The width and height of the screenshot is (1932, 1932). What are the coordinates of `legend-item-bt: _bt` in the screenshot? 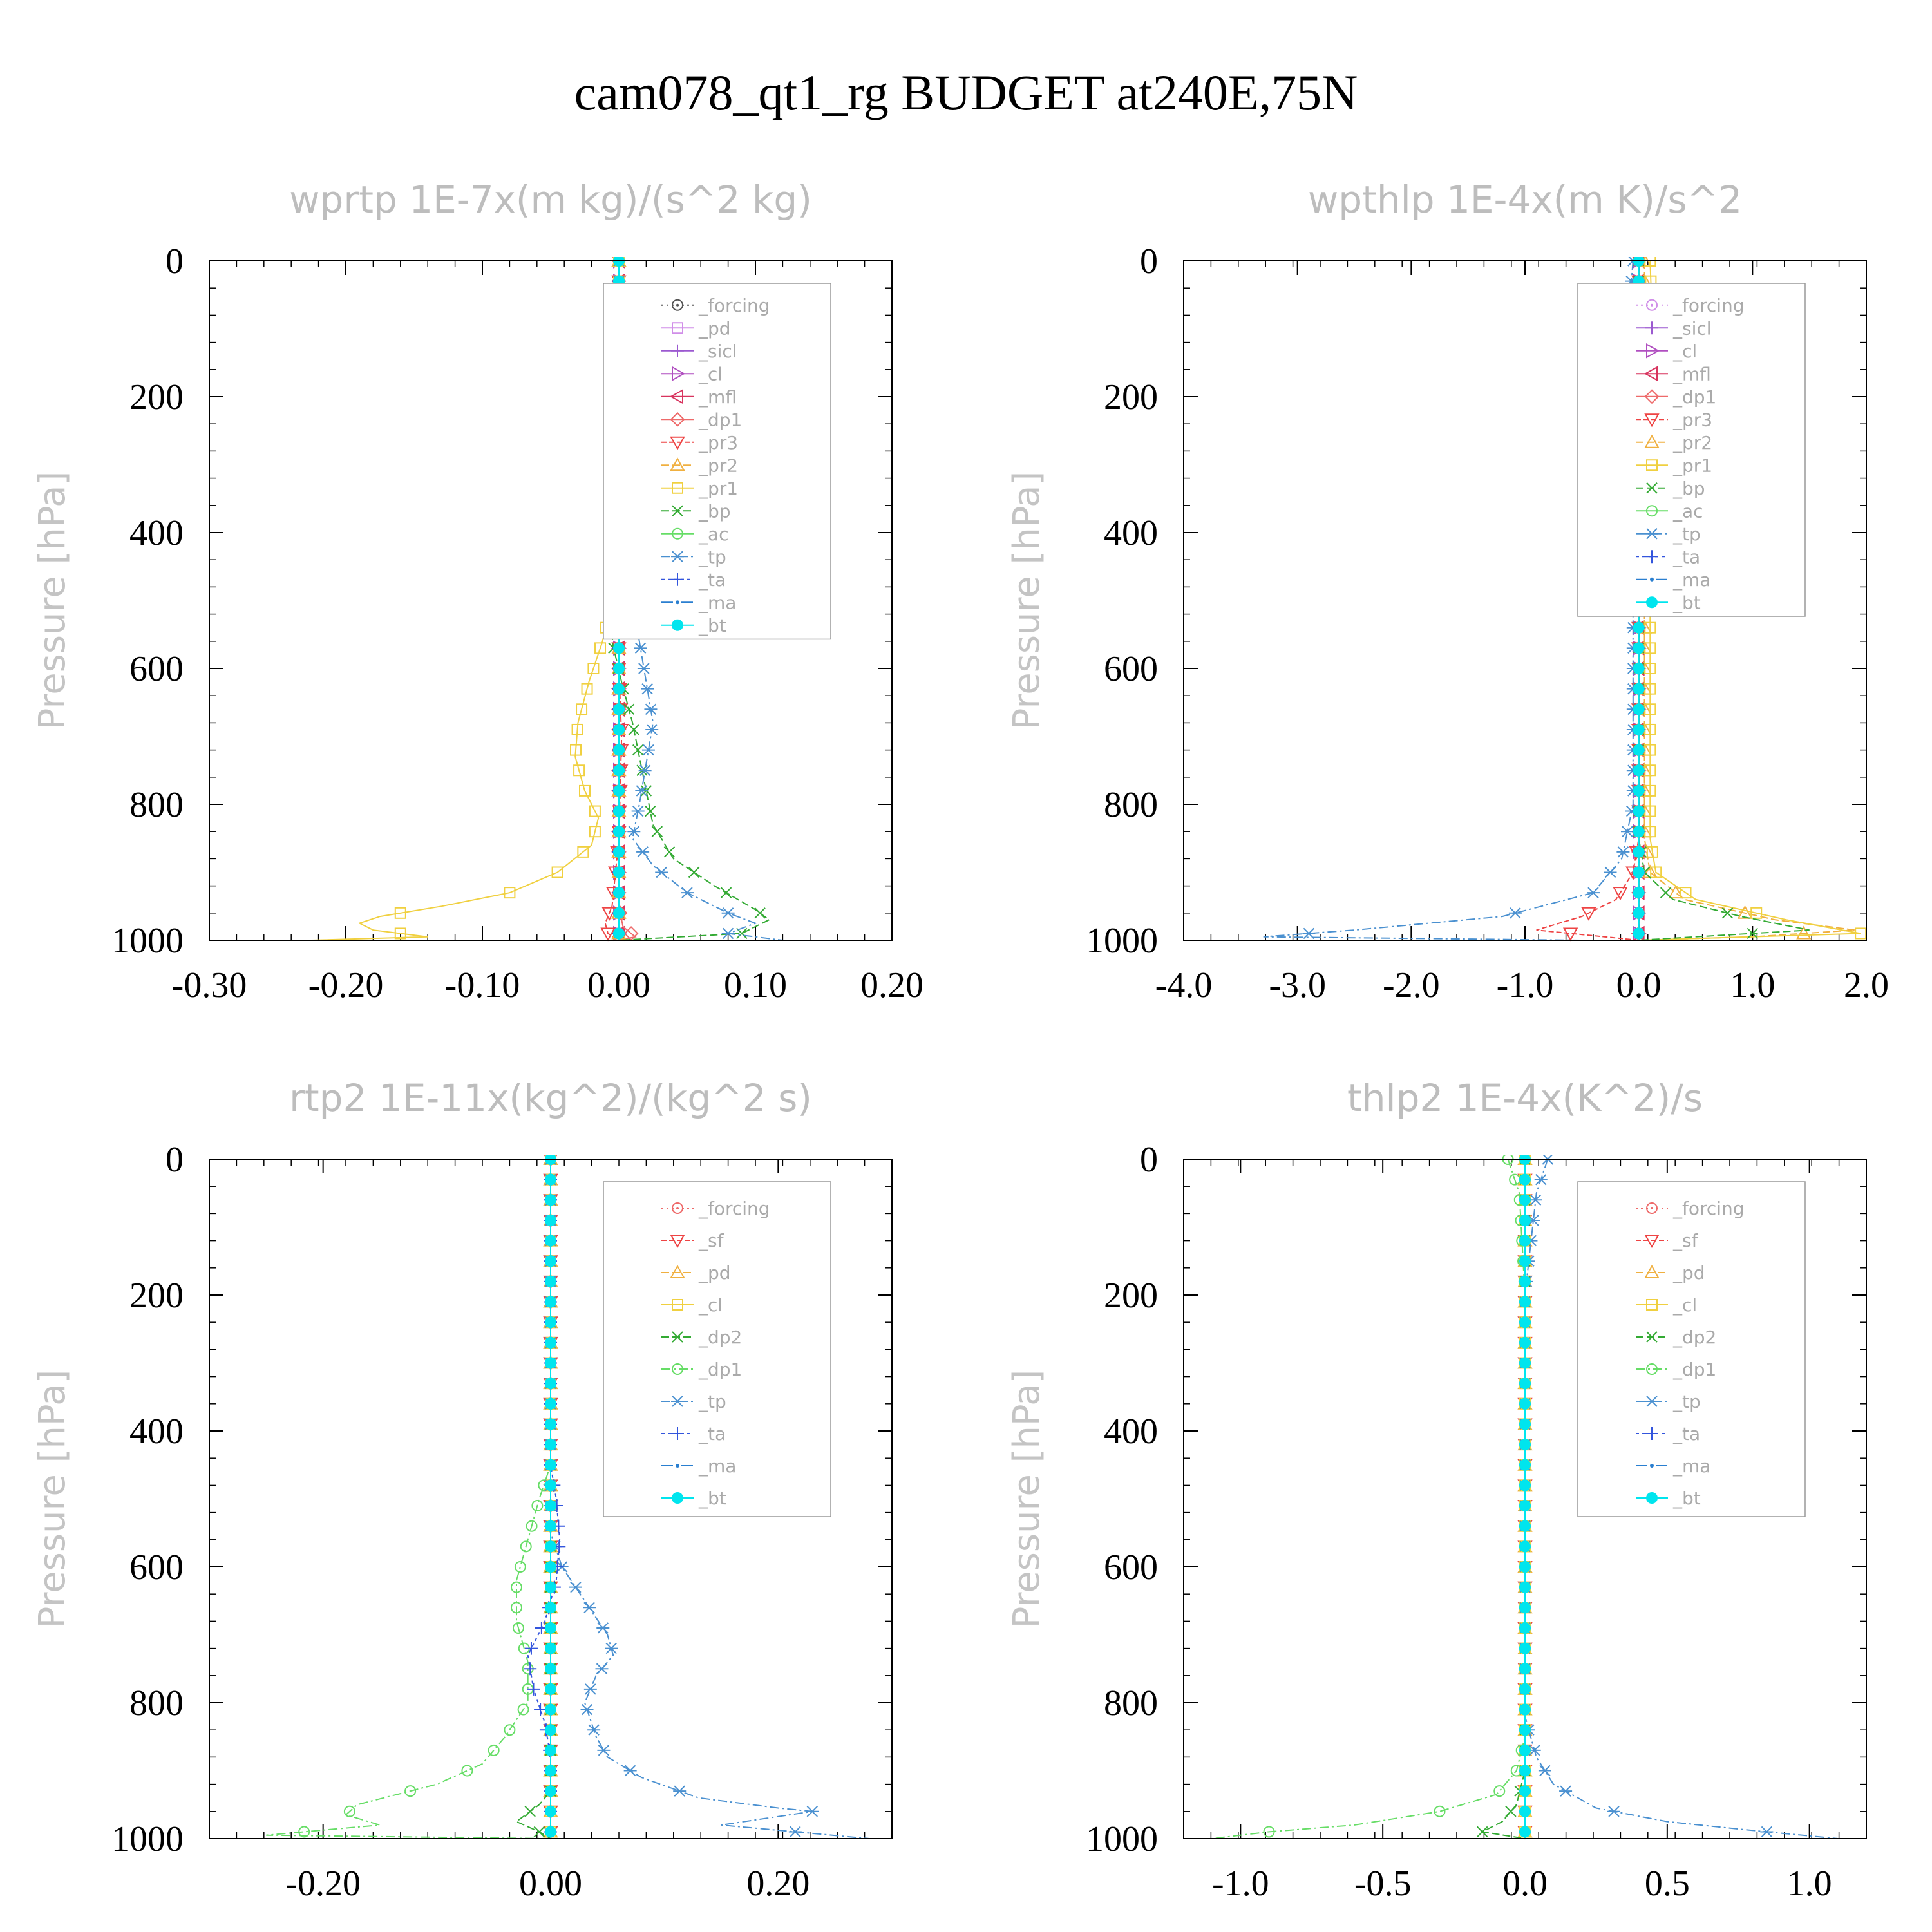 It's located at (1669, 1498).